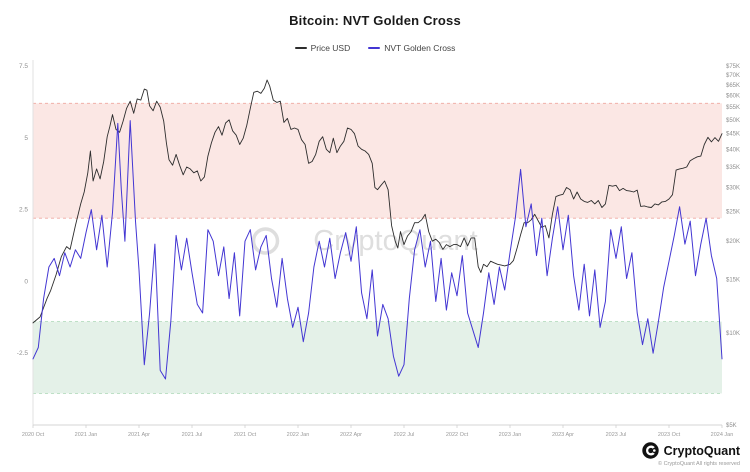 This screenshot has height=472, width=750. Describe the element at coordinates (733, 108) in the screenshot. I see `right-axis-tick-label: $55K` at that location.